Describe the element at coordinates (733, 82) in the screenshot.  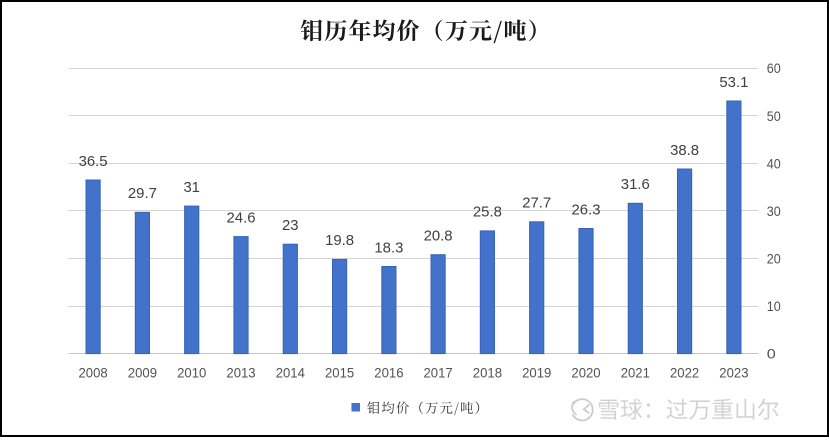
I see `svg-text: 53.1` at that location.